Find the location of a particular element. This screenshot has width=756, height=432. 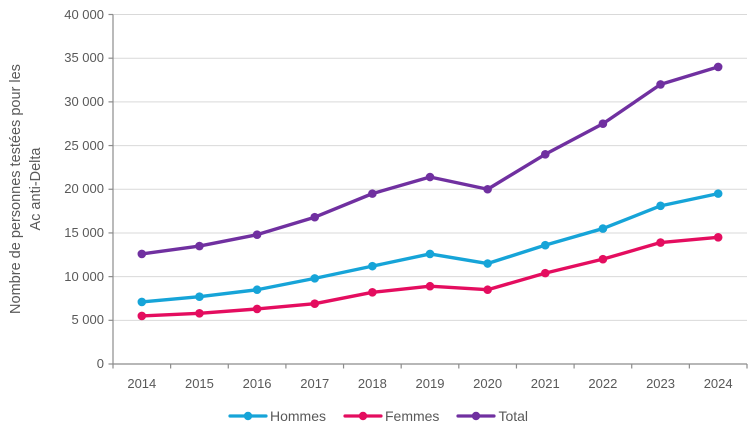

legend: Hommes Femmes Total is located at coordinates (378, 416).